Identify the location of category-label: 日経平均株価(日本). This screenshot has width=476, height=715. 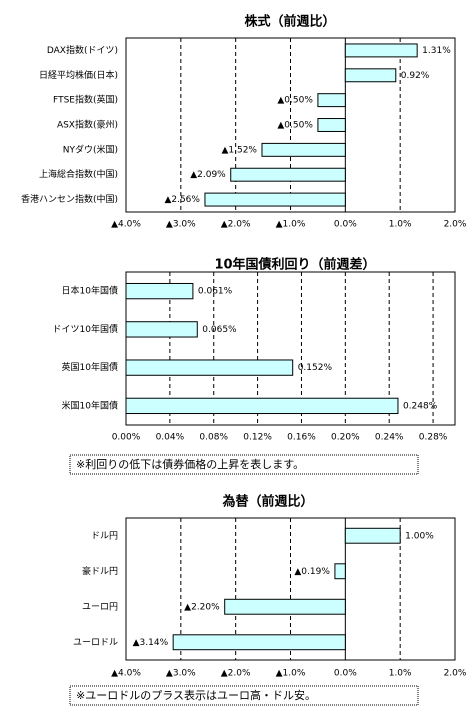
(78, 75).